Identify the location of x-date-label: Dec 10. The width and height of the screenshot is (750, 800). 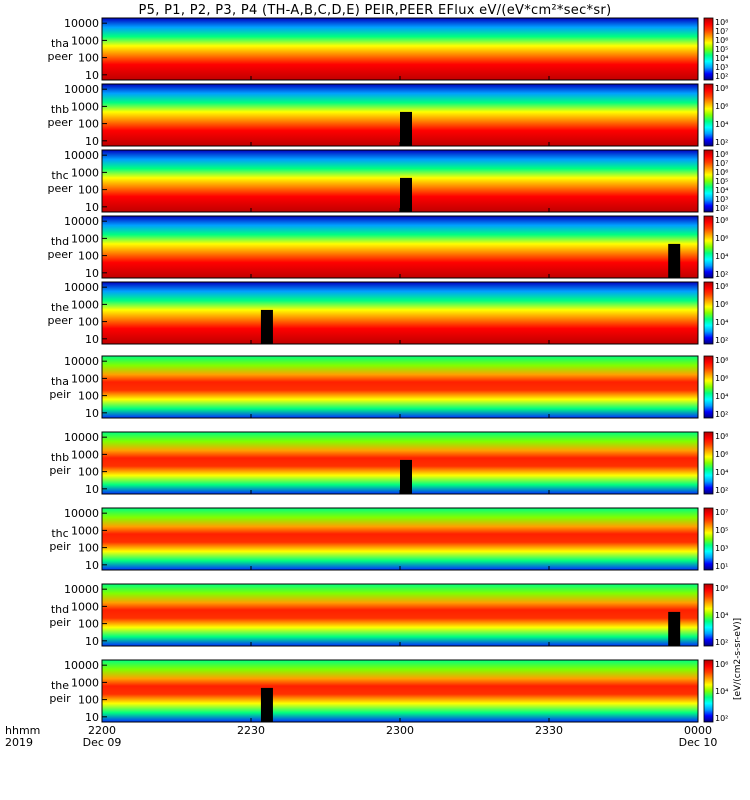
(698, 742).